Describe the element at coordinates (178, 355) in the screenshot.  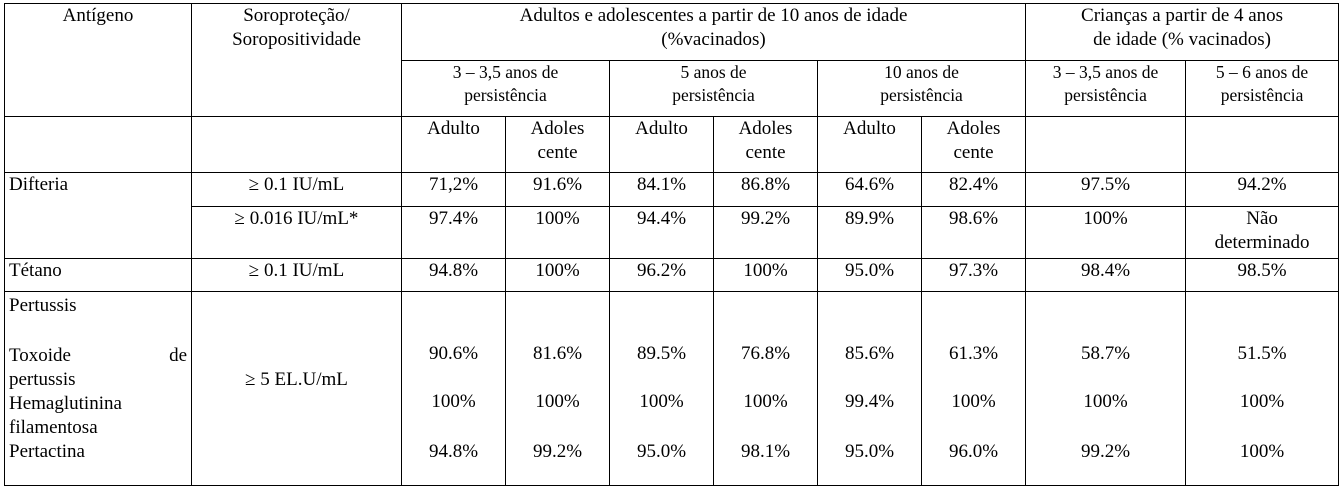
I see `toxoid-label-b: de` at that location.